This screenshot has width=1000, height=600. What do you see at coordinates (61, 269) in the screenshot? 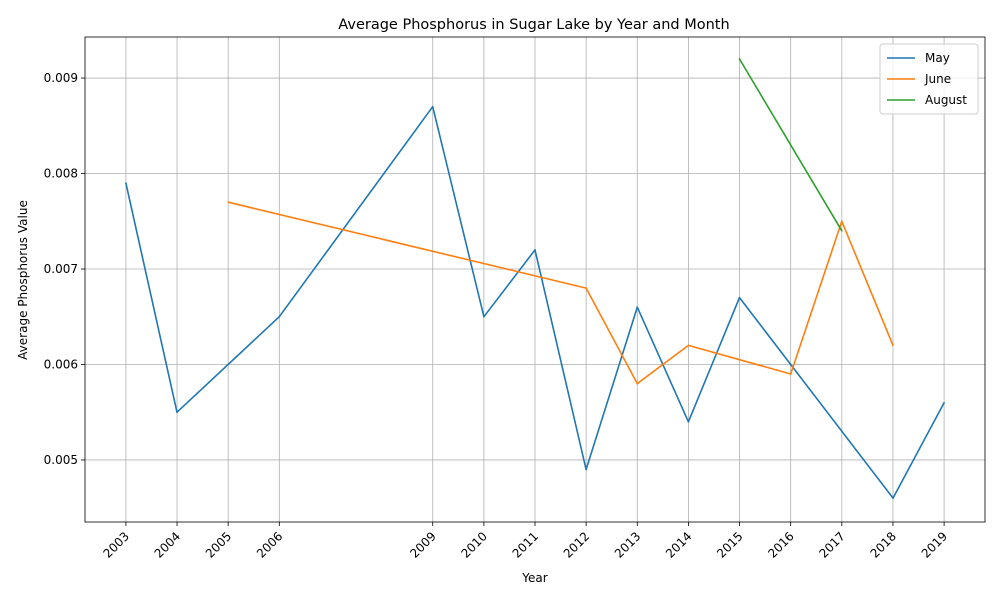
I see `y-tick-label: 0.007` at bounding box center [61, 269].